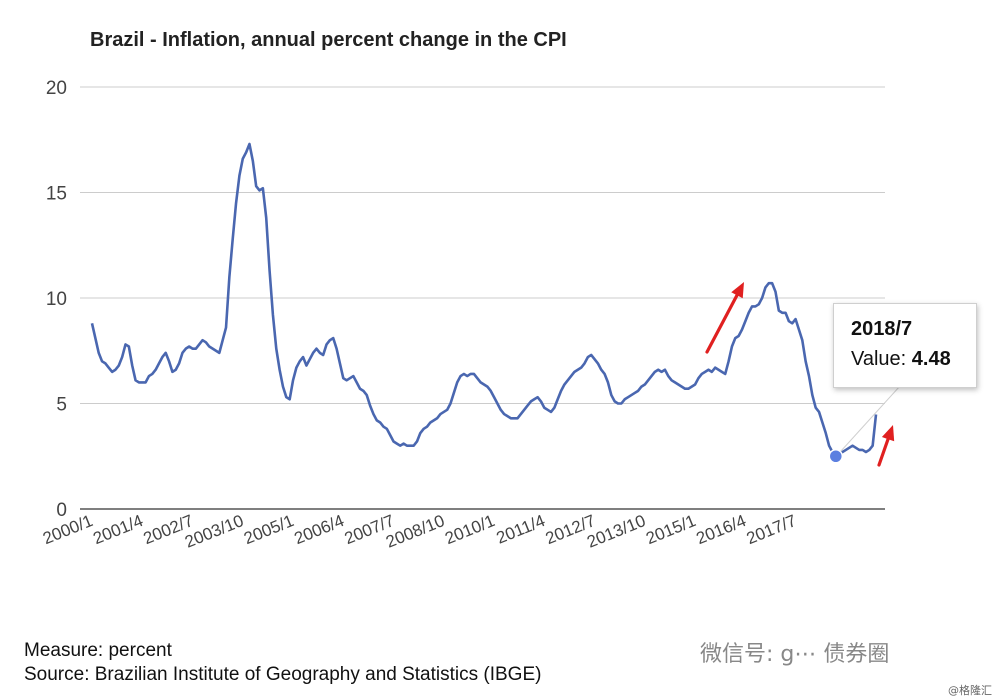 The image size is (1000, 700). Describe the element at coordinates (56, 88) in the screenshot. I see `y-tick-label: 20` at that location.